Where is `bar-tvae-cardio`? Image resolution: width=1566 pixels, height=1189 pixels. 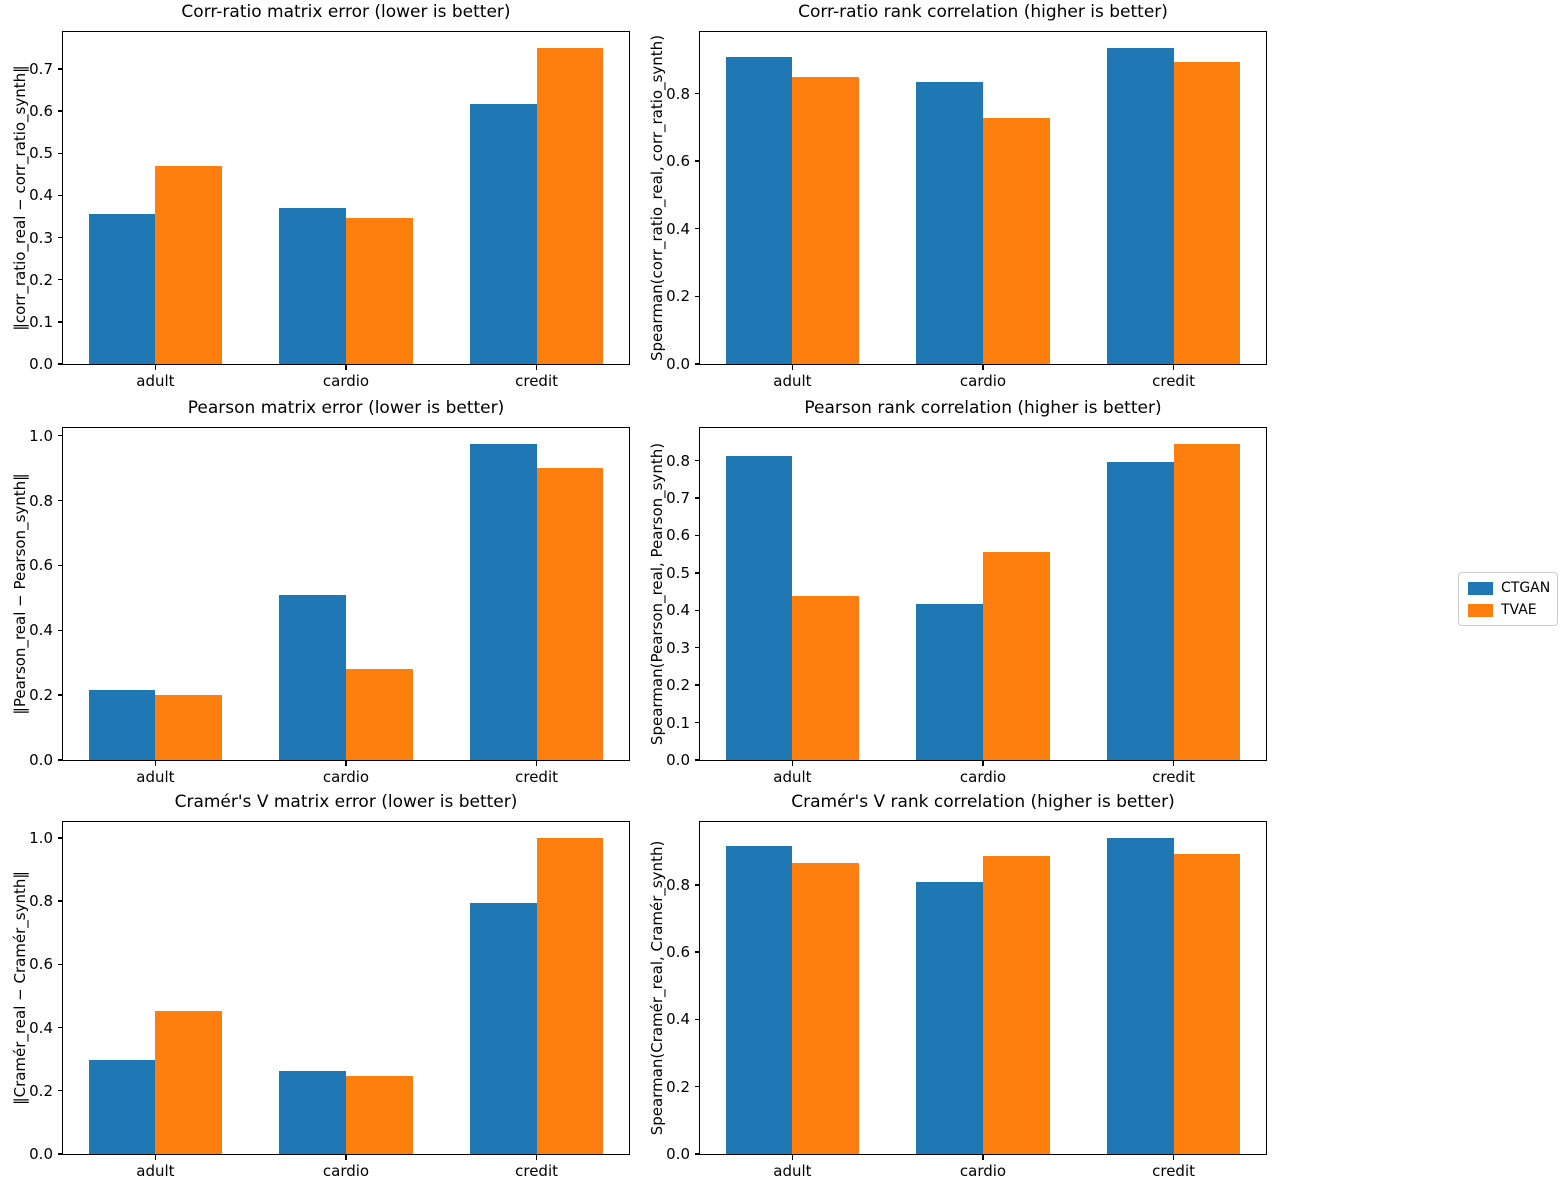 bar-tvae-cardio is located at coordinates (1016, 1004).